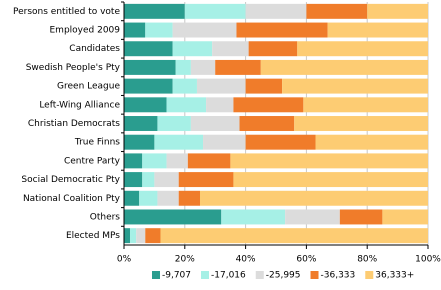  What do you see at coordinates (306, 260) in the screenshot?
I see `x-tick-label: 60%` at bounding box center [306, 260].